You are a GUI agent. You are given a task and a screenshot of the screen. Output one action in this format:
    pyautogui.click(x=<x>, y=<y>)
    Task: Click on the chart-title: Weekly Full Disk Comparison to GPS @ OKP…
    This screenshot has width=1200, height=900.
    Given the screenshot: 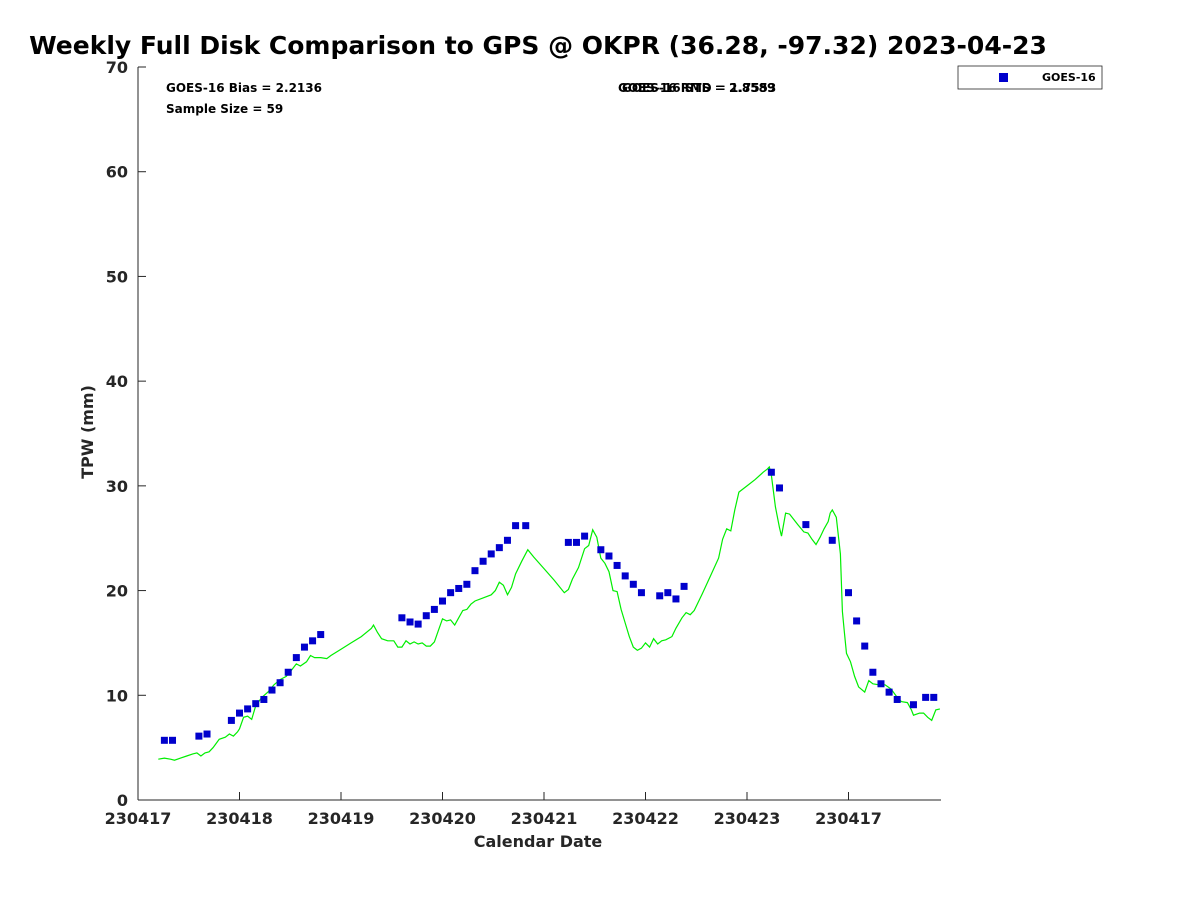 What is the action you would take?
    pyautogui.click(x=538, y=45)
    